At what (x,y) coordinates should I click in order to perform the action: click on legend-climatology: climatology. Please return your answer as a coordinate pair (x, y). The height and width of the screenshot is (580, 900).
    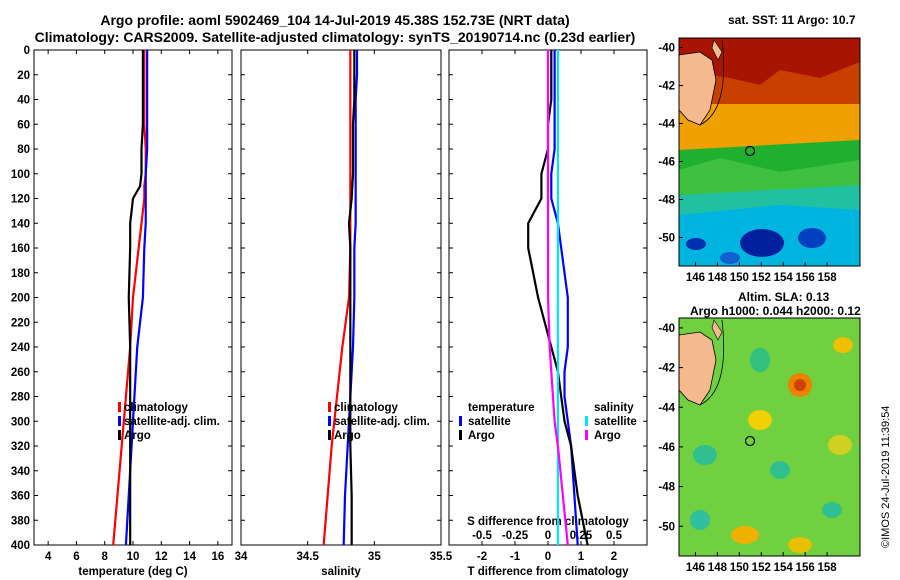
    Looking at the image, I should click on (156, 408).